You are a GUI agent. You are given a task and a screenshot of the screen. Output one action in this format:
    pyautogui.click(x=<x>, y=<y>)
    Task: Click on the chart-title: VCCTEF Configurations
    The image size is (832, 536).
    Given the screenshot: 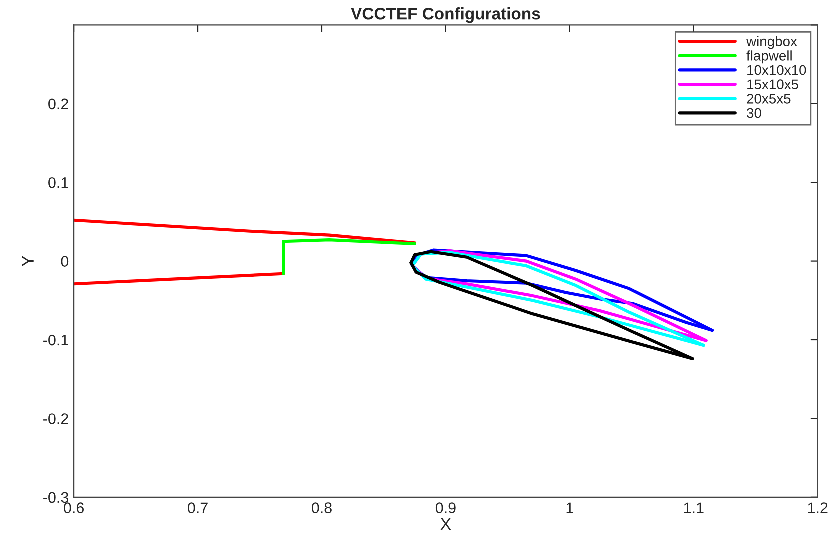 What is the action you would take?
    pyautogui.click(x=445, y=16)
    